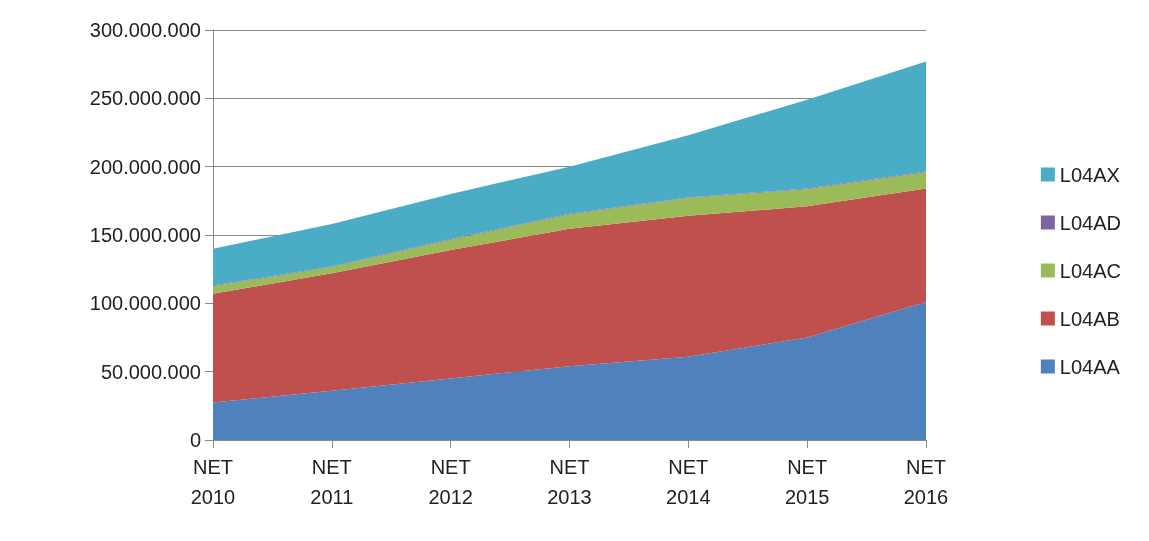  I want to click on legend-label: L04AX, so click(1089, 174).